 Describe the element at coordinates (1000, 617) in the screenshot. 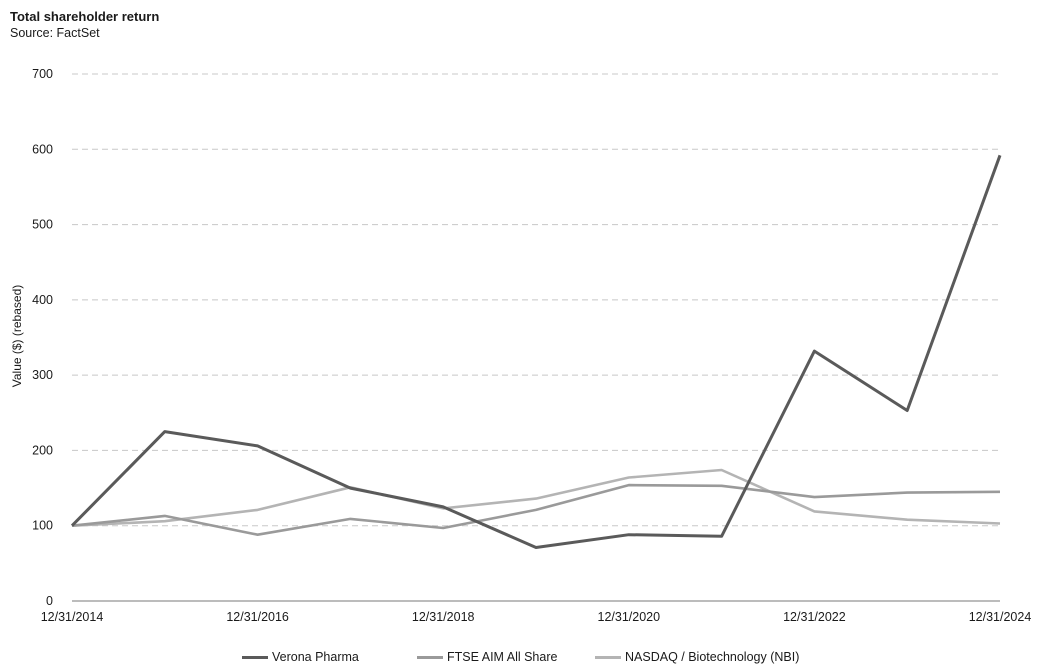

I see `x-tick-label: 12/31/2024` at that location.